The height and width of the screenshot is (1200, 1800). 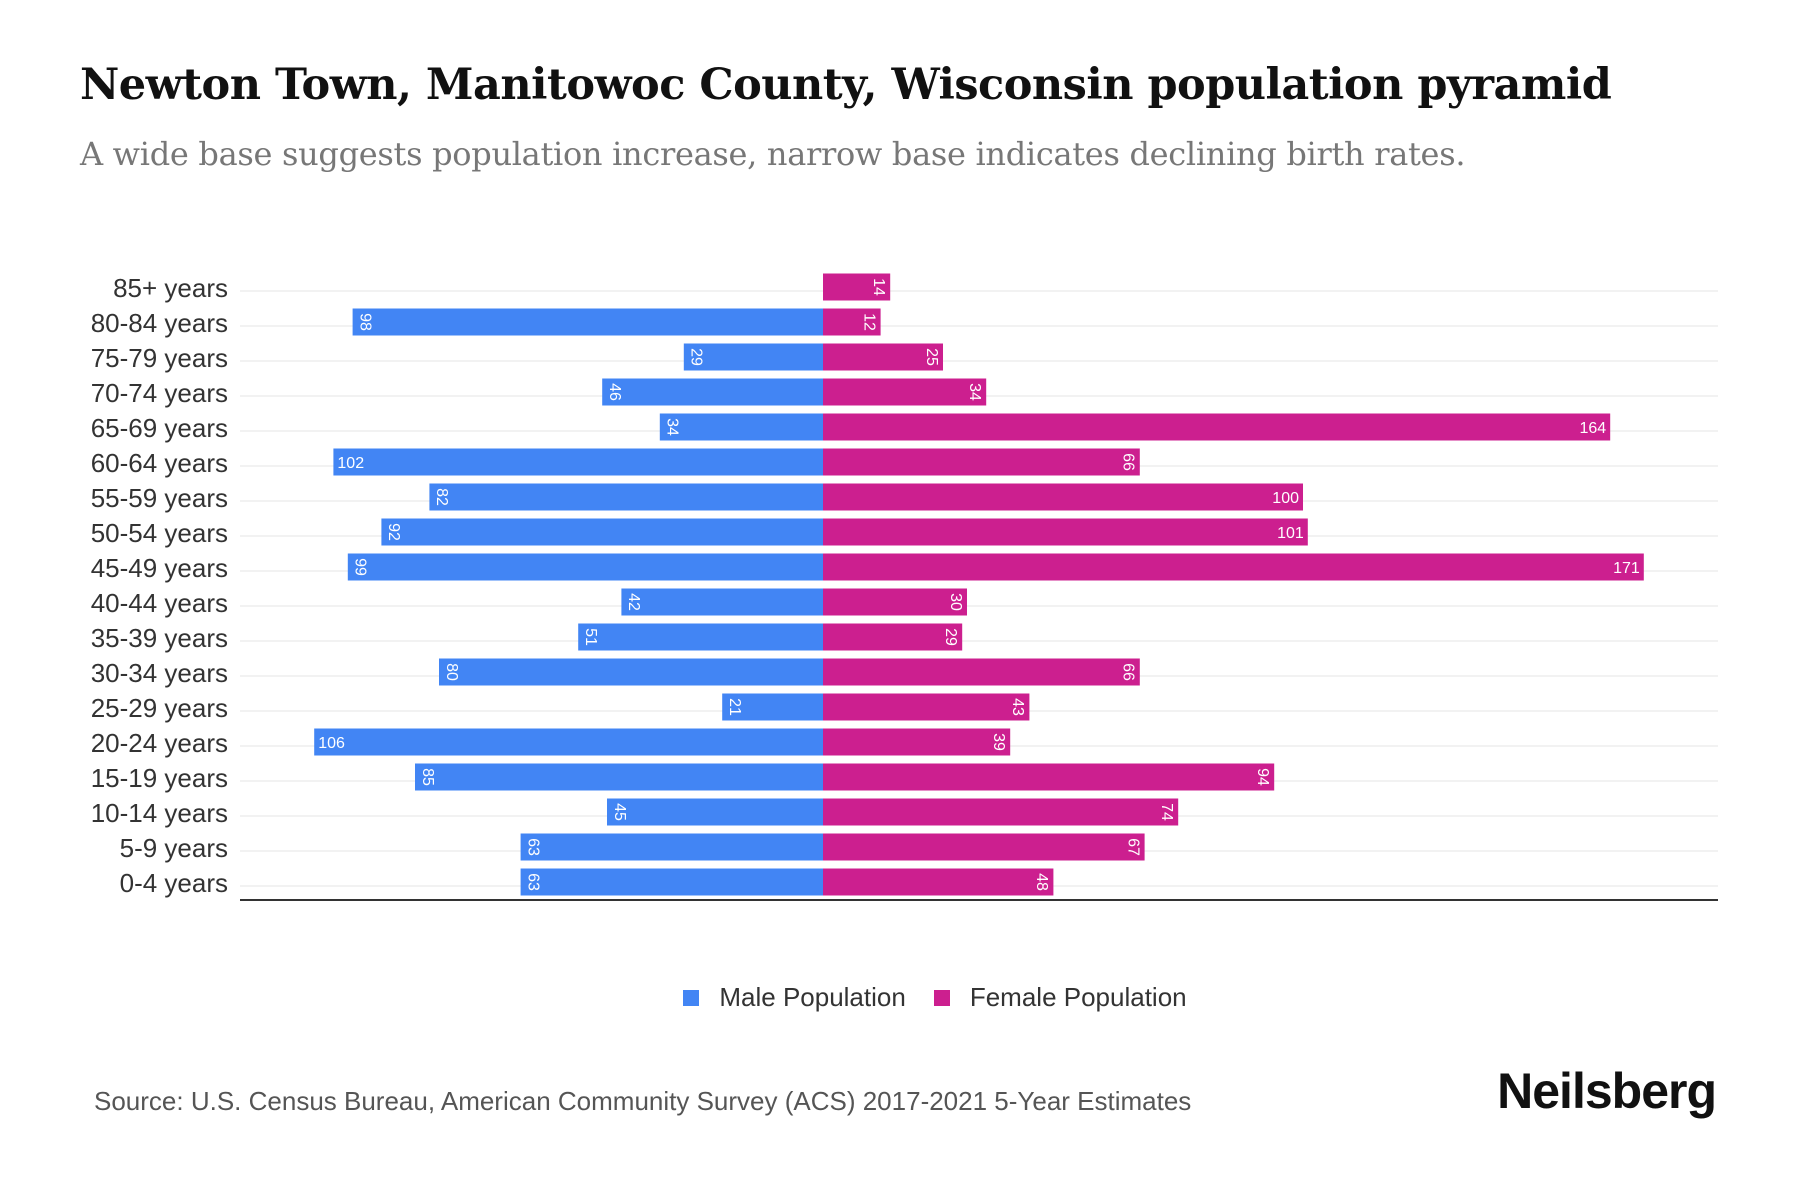 I want to click on legend-swatch-male, so click(x=691, y=997).